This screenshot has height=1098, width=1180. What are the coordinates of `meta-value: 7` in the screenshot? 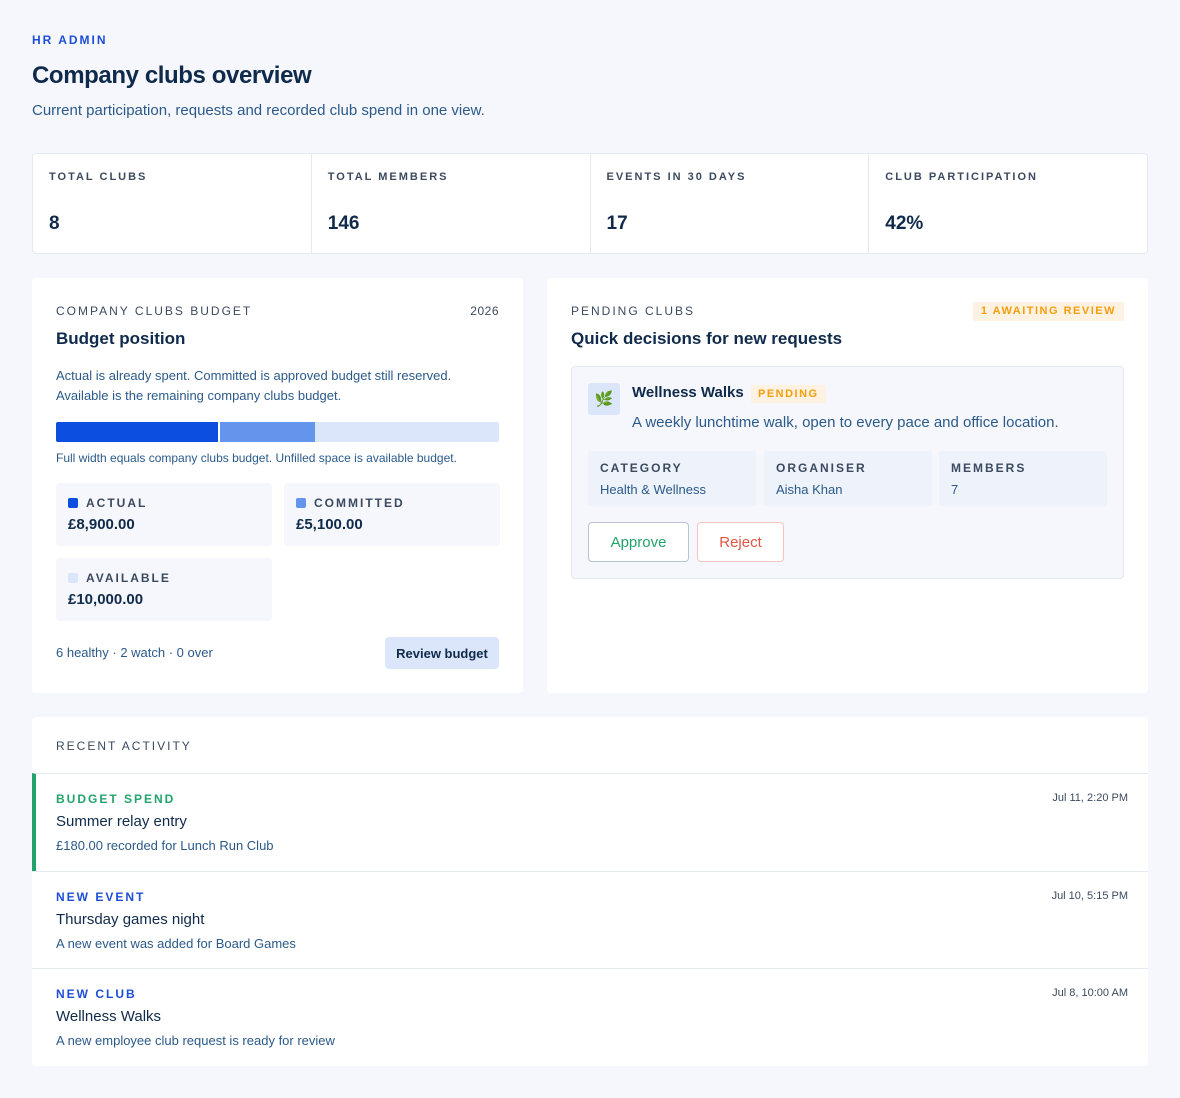 It's located at (955, 489).